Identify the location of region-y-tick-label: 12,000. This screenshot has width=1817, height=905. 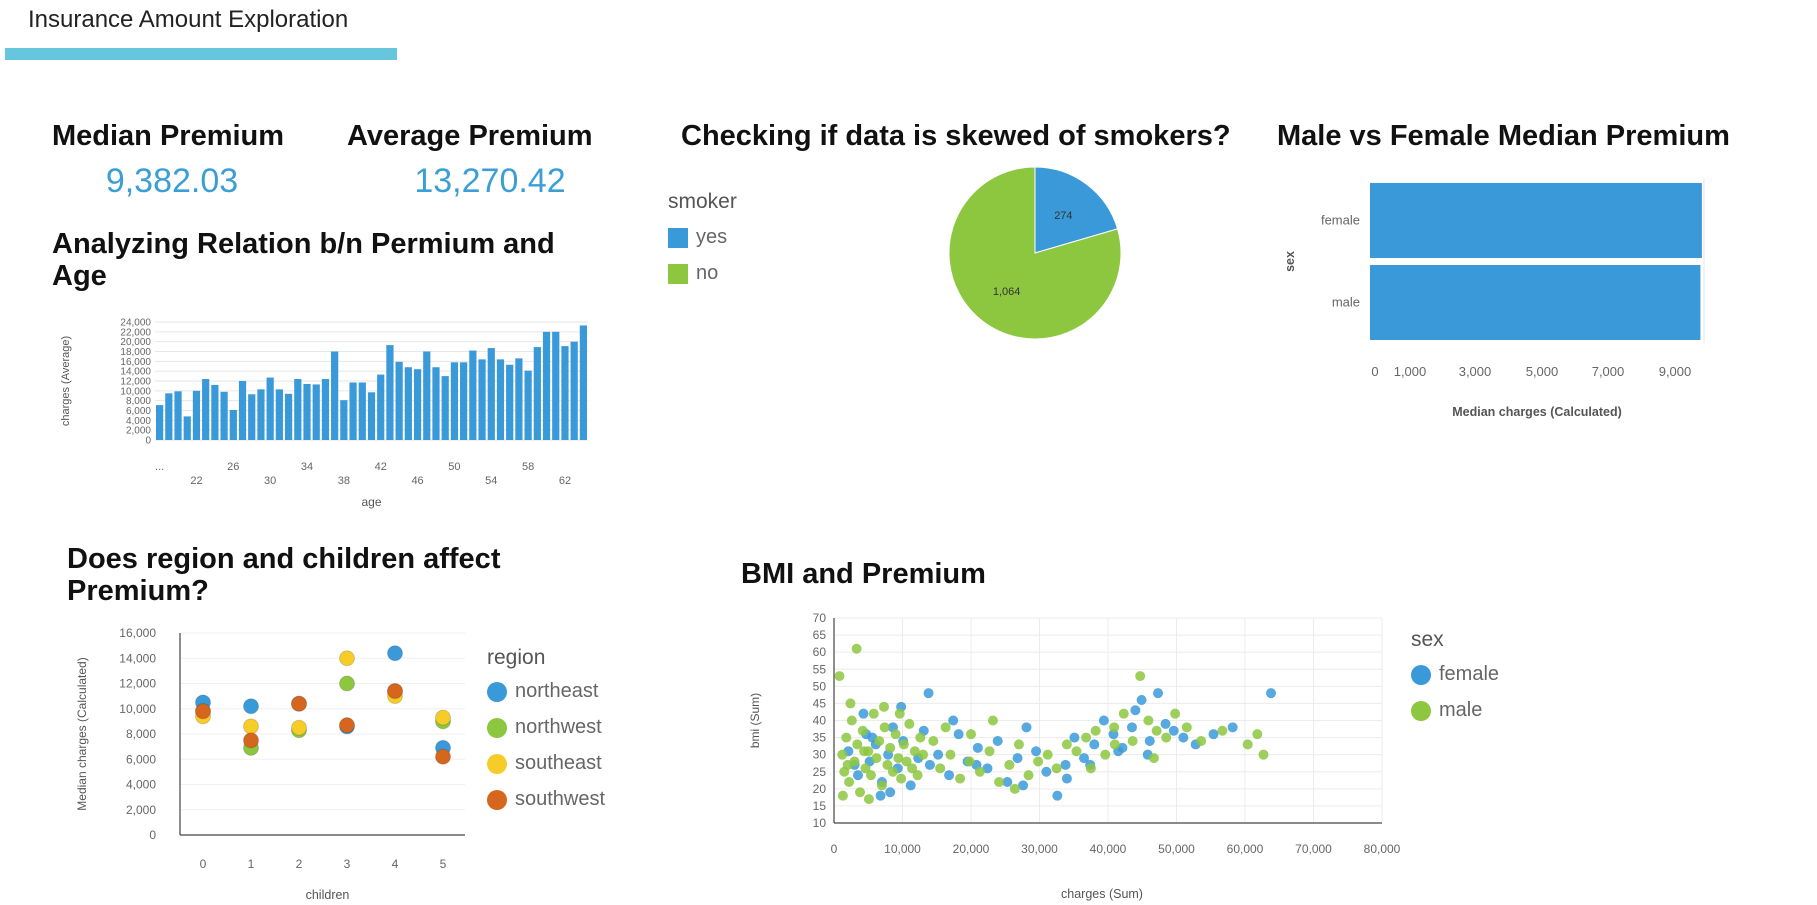
(137, 684).